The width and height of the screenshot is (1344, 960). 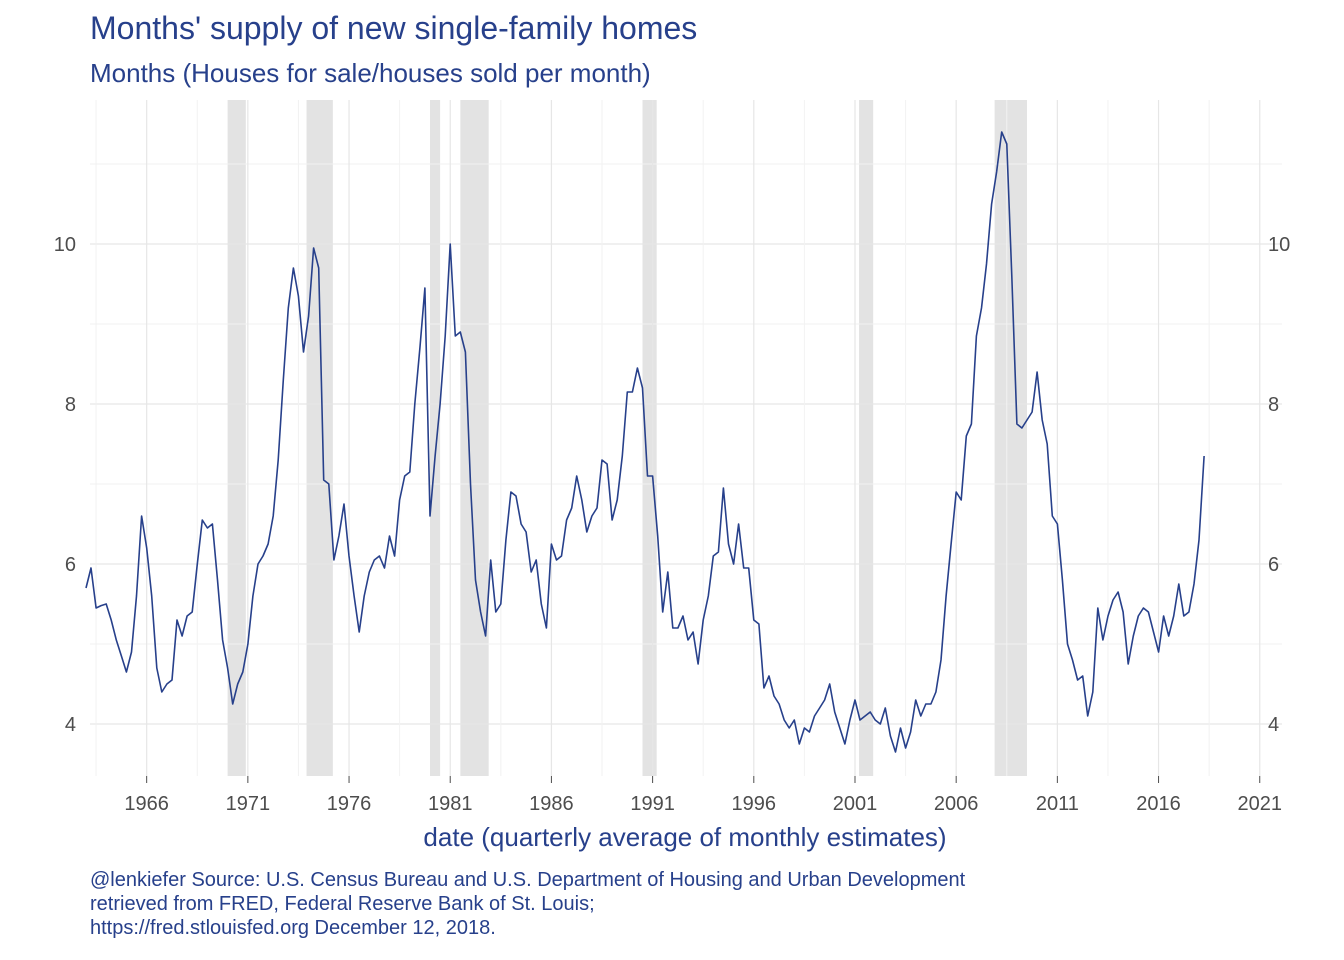 I want to click on x-tick-label-5: 1991, so click(x=652, y=804).